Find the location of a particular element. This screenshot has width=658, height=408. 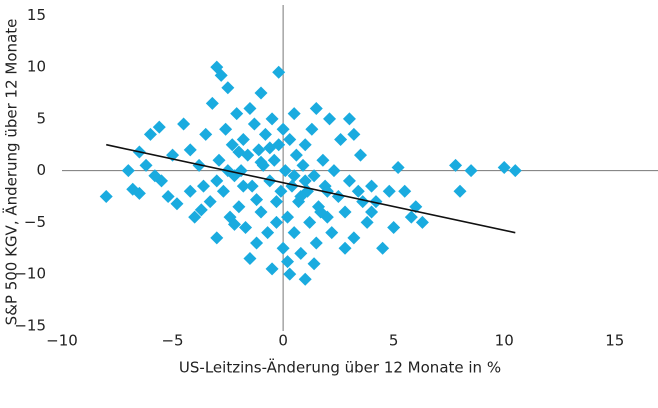

y-tick-label: 15 is located at coordinates (36, 15).